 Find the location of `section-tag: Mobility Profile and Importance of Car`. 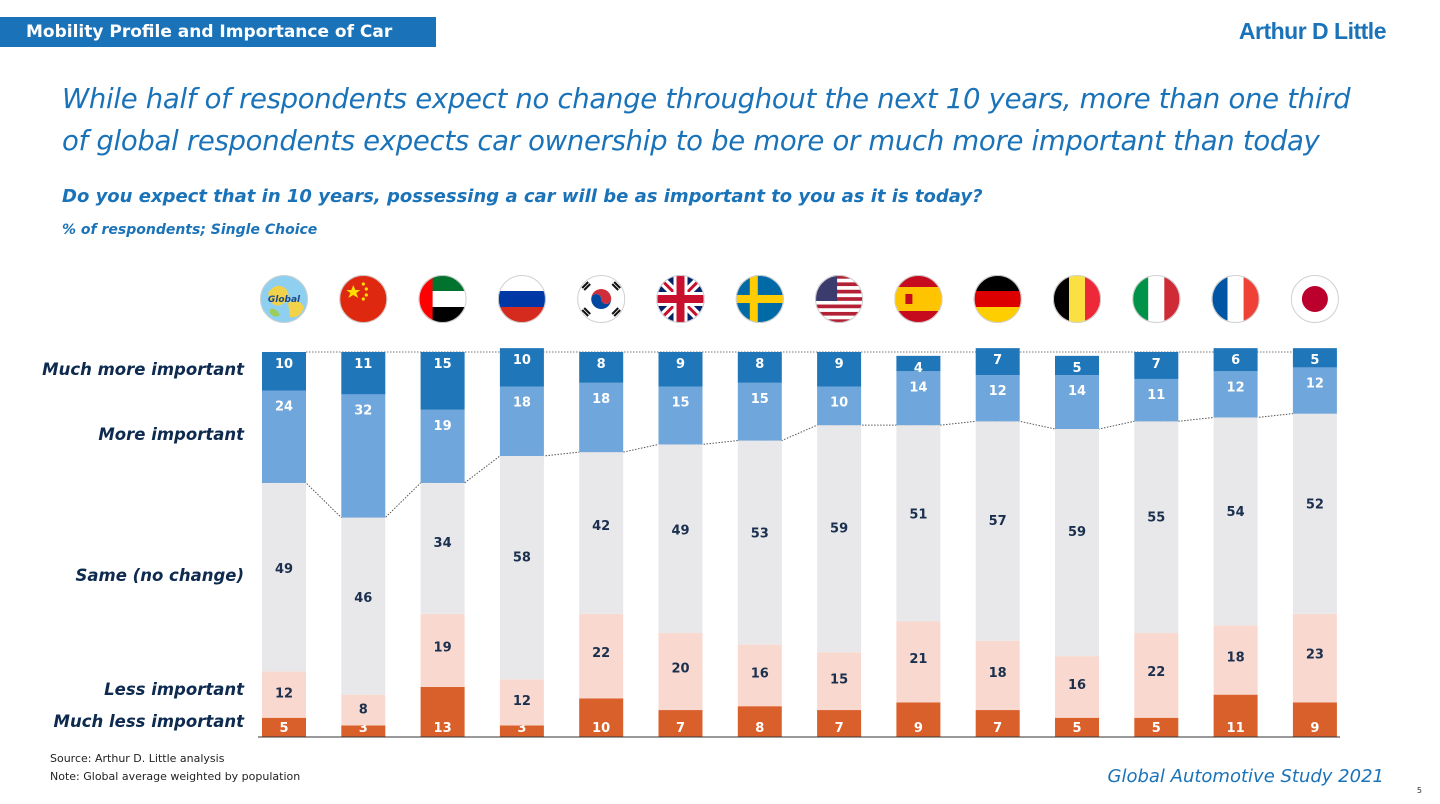

section-tag: Mobility Profile and Importance of Car is located at coordinates (218, 32).